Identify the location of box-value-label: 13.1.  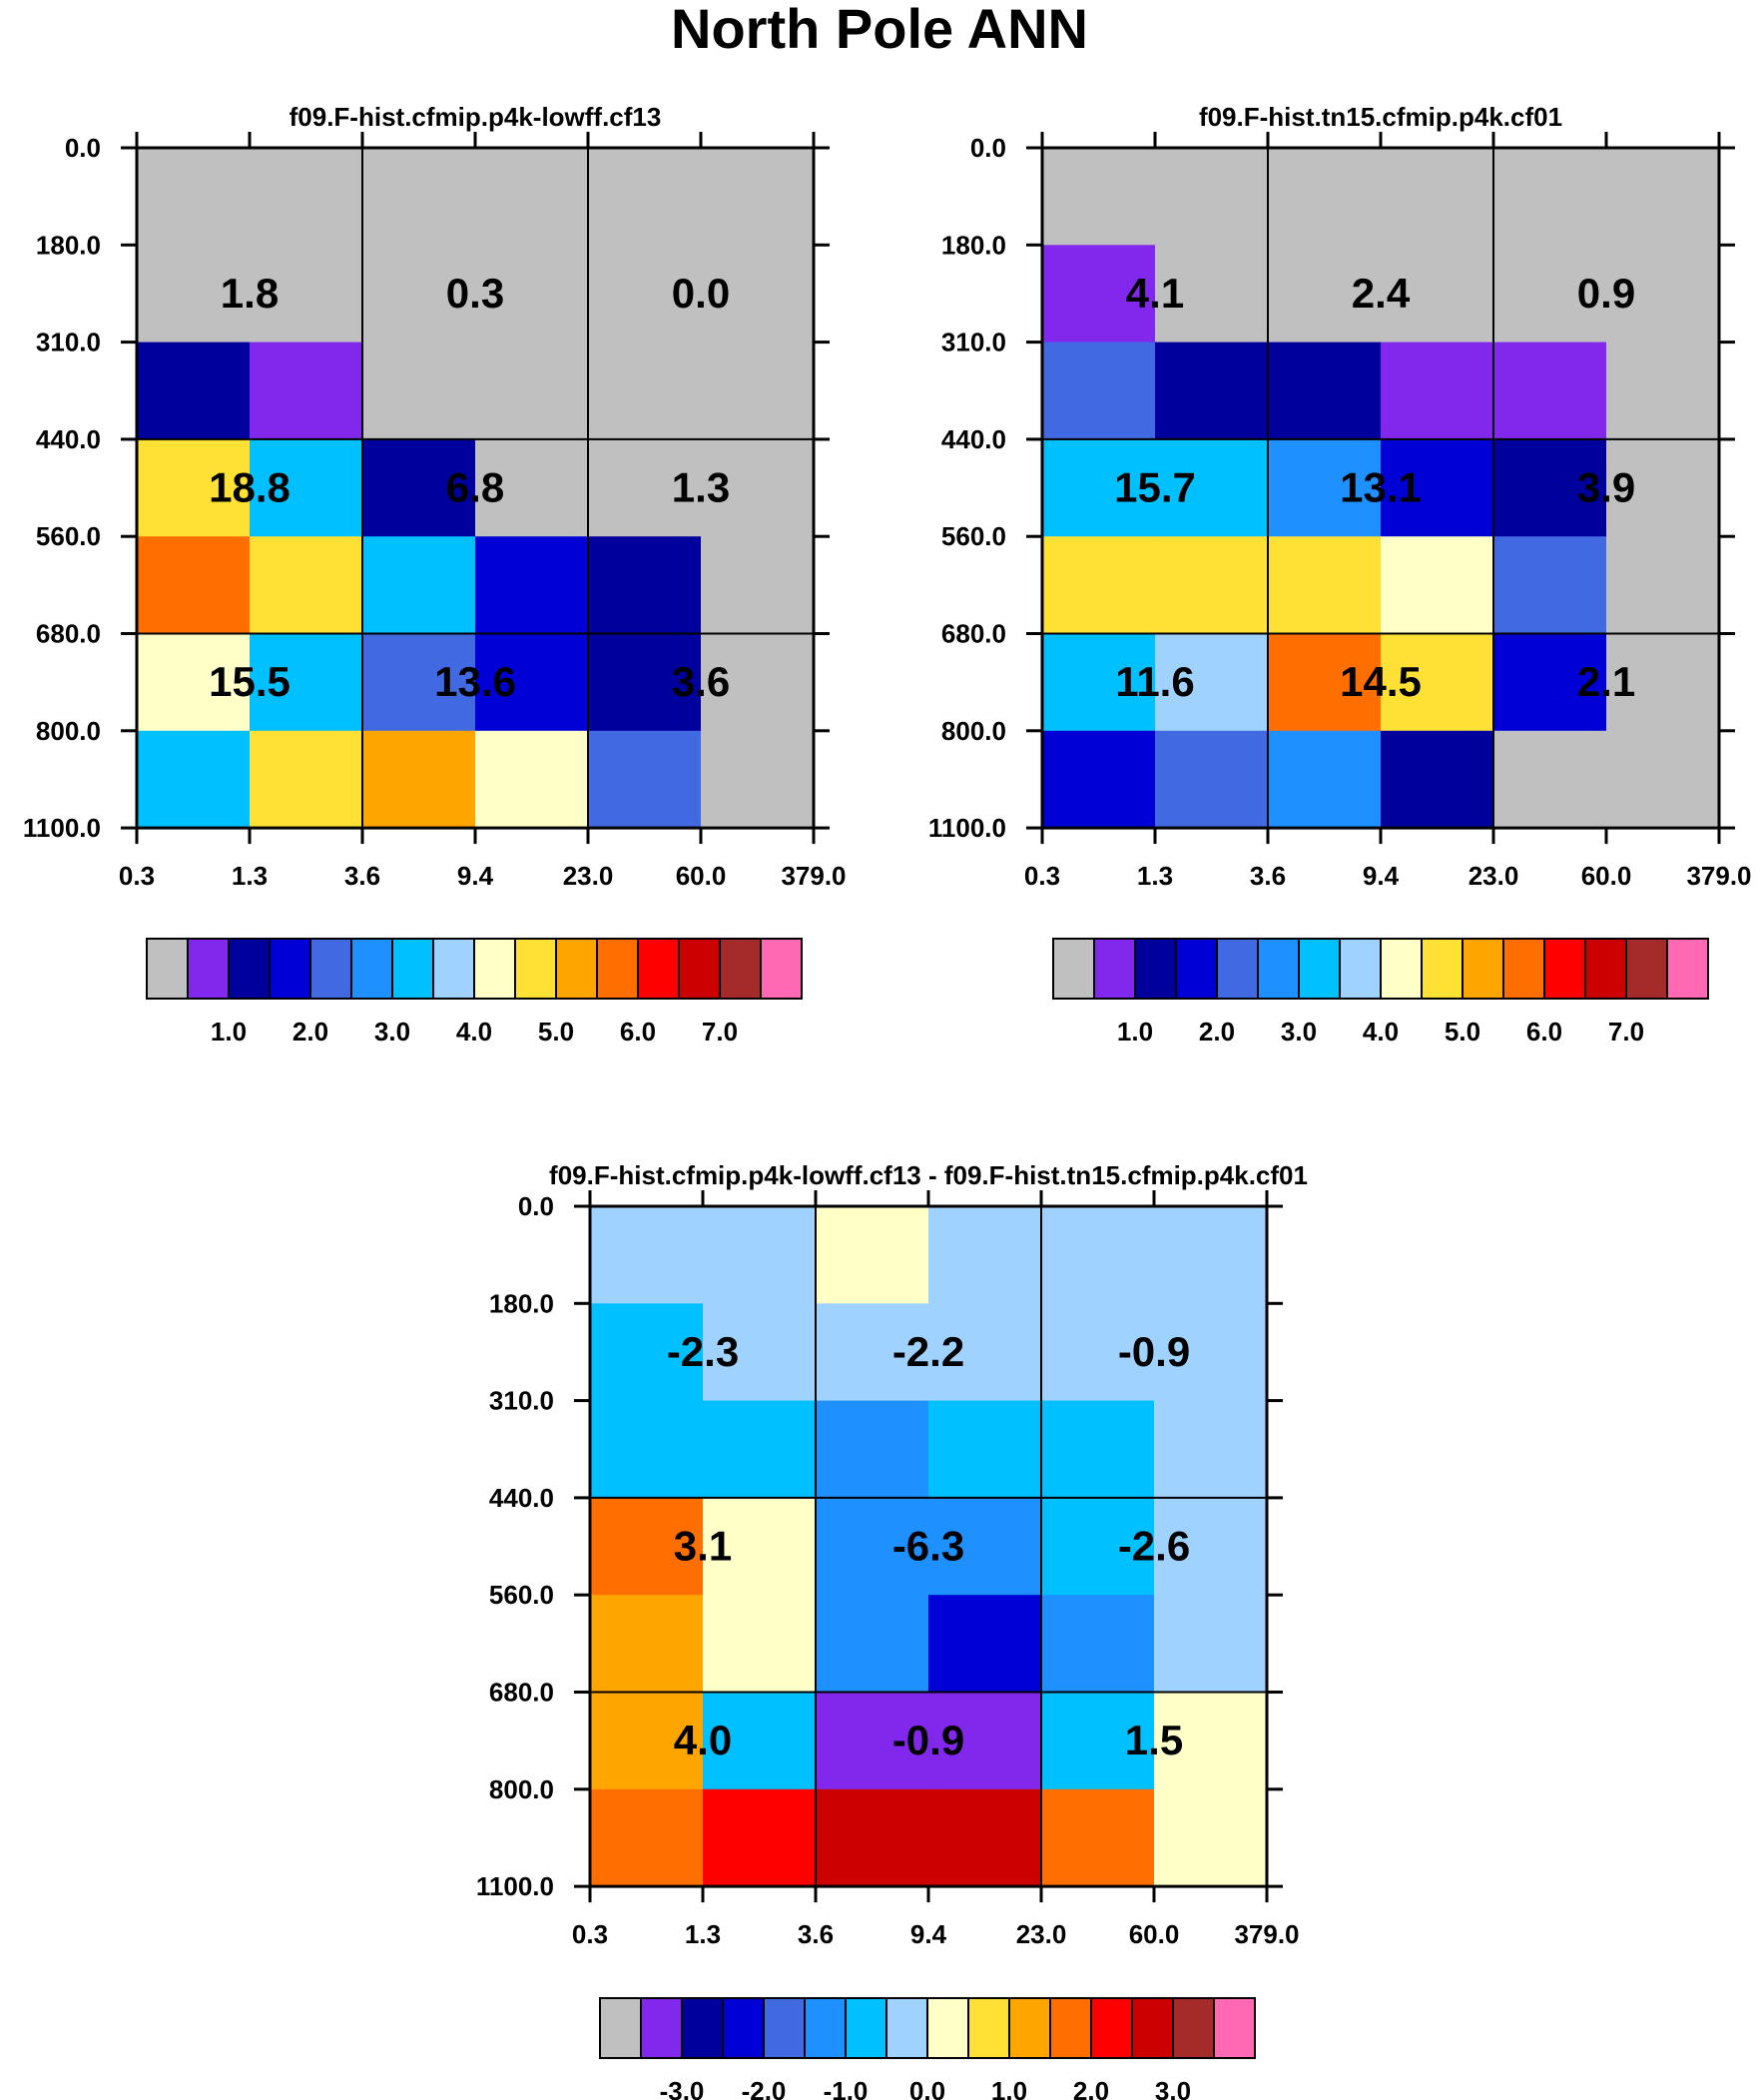
(1381, 487).